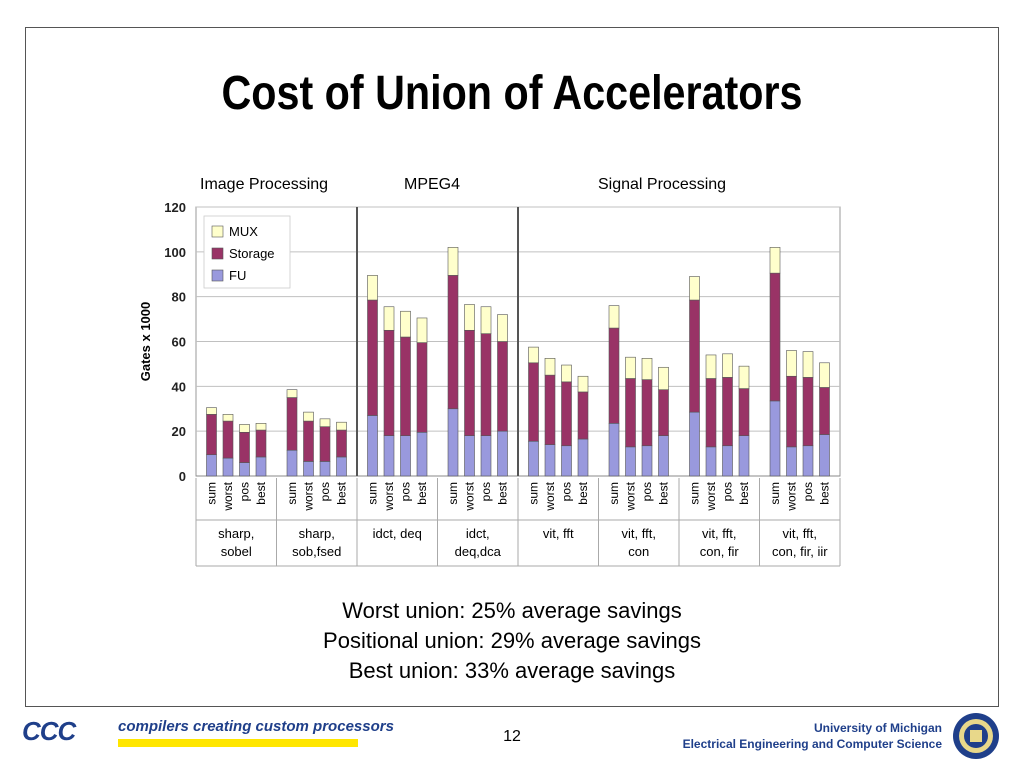  What do you see at coordinates (512, 610) in the screenshot?
I see `summary-worst: Worst union: 25% average savings` at bounding box center [512, 610].